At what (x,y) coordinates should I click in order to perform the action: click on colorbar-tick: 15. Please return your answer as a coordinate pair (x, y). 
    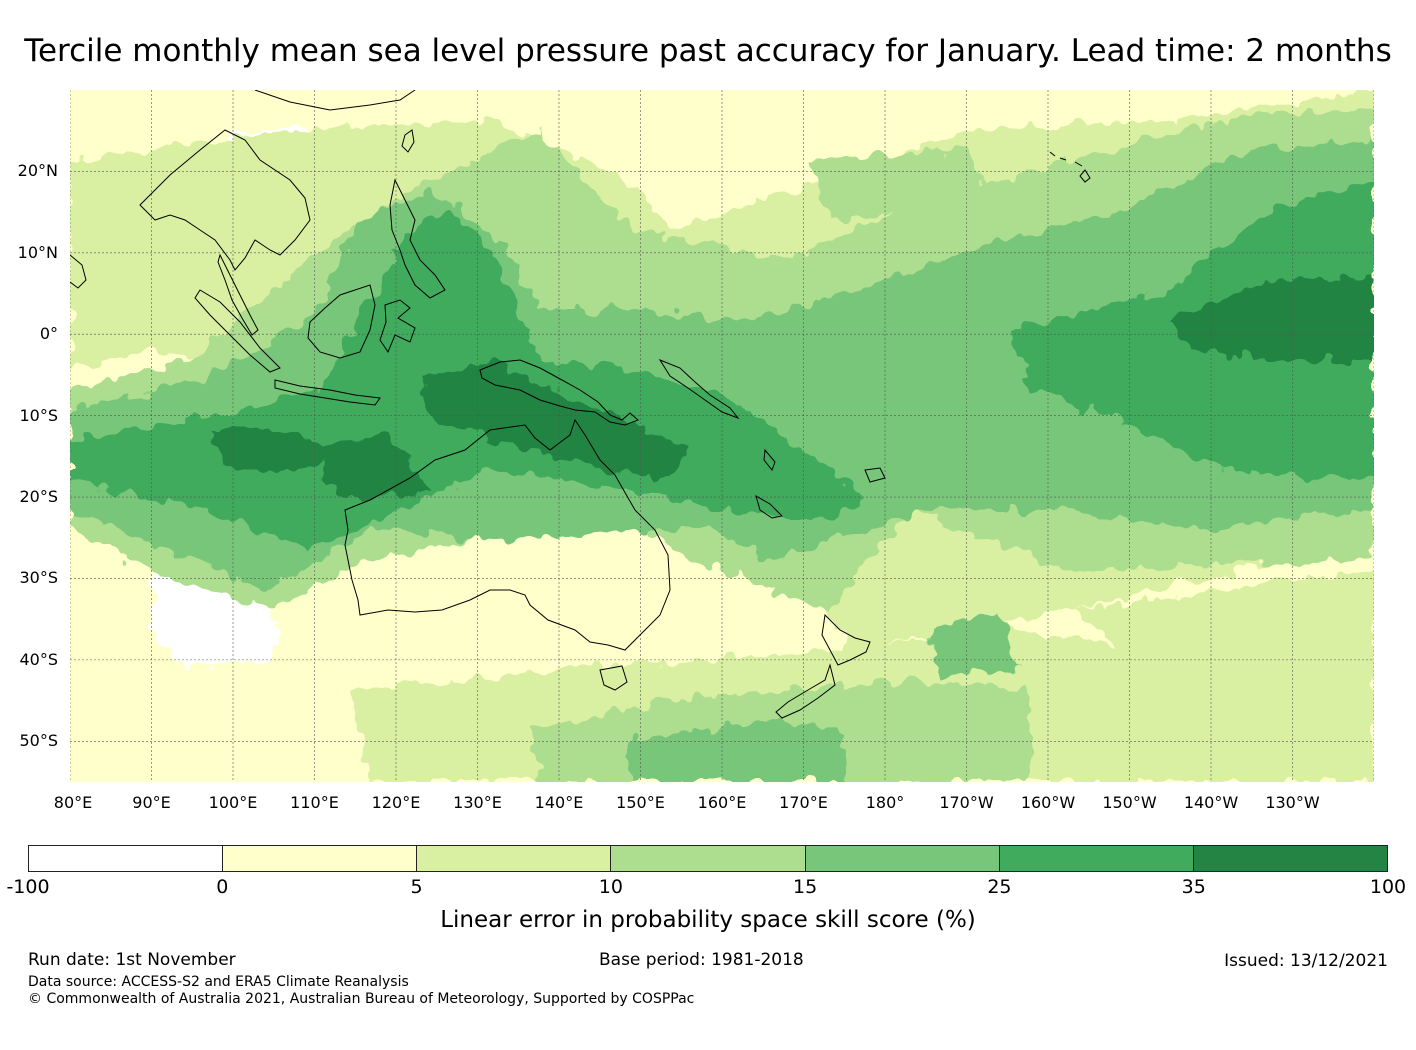
    Looking at the image, I should click on (805, 887).